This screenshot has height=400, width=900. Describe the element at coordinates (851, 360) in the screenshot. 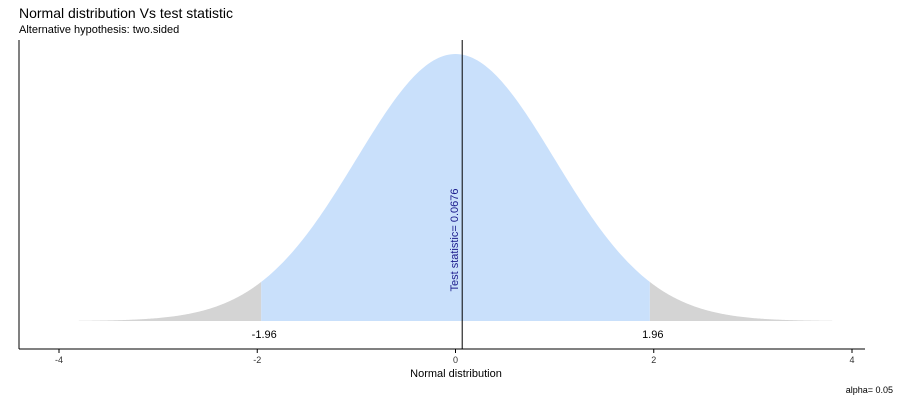

I see `x-tick-label: 4` at that location.